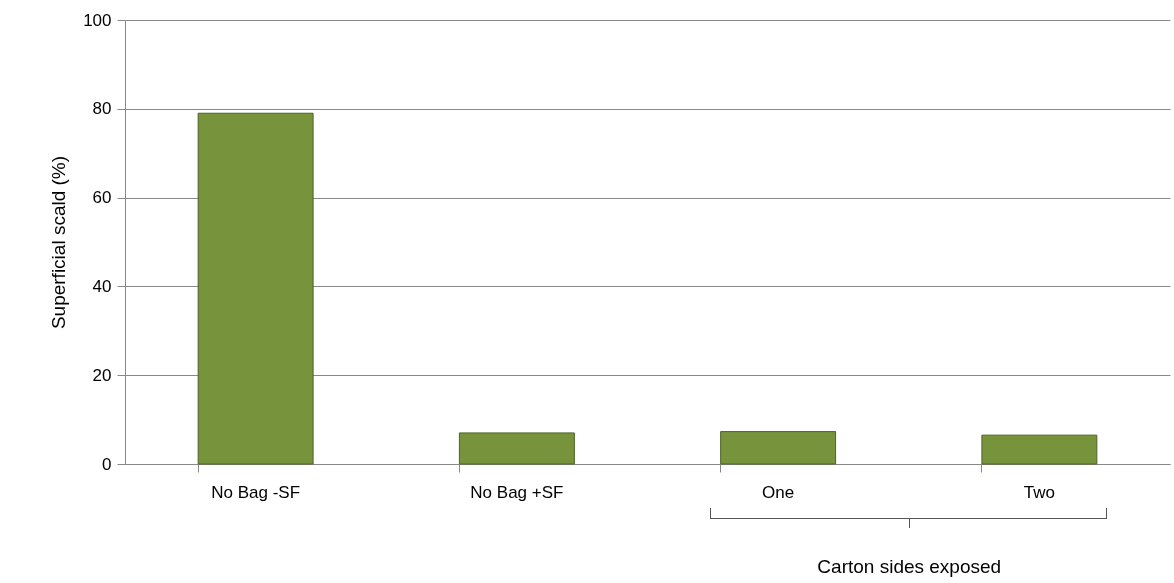 The width and height of the screenshot is (1174, 583). I want to click on y-tick-label: 0, so click(107, 464).